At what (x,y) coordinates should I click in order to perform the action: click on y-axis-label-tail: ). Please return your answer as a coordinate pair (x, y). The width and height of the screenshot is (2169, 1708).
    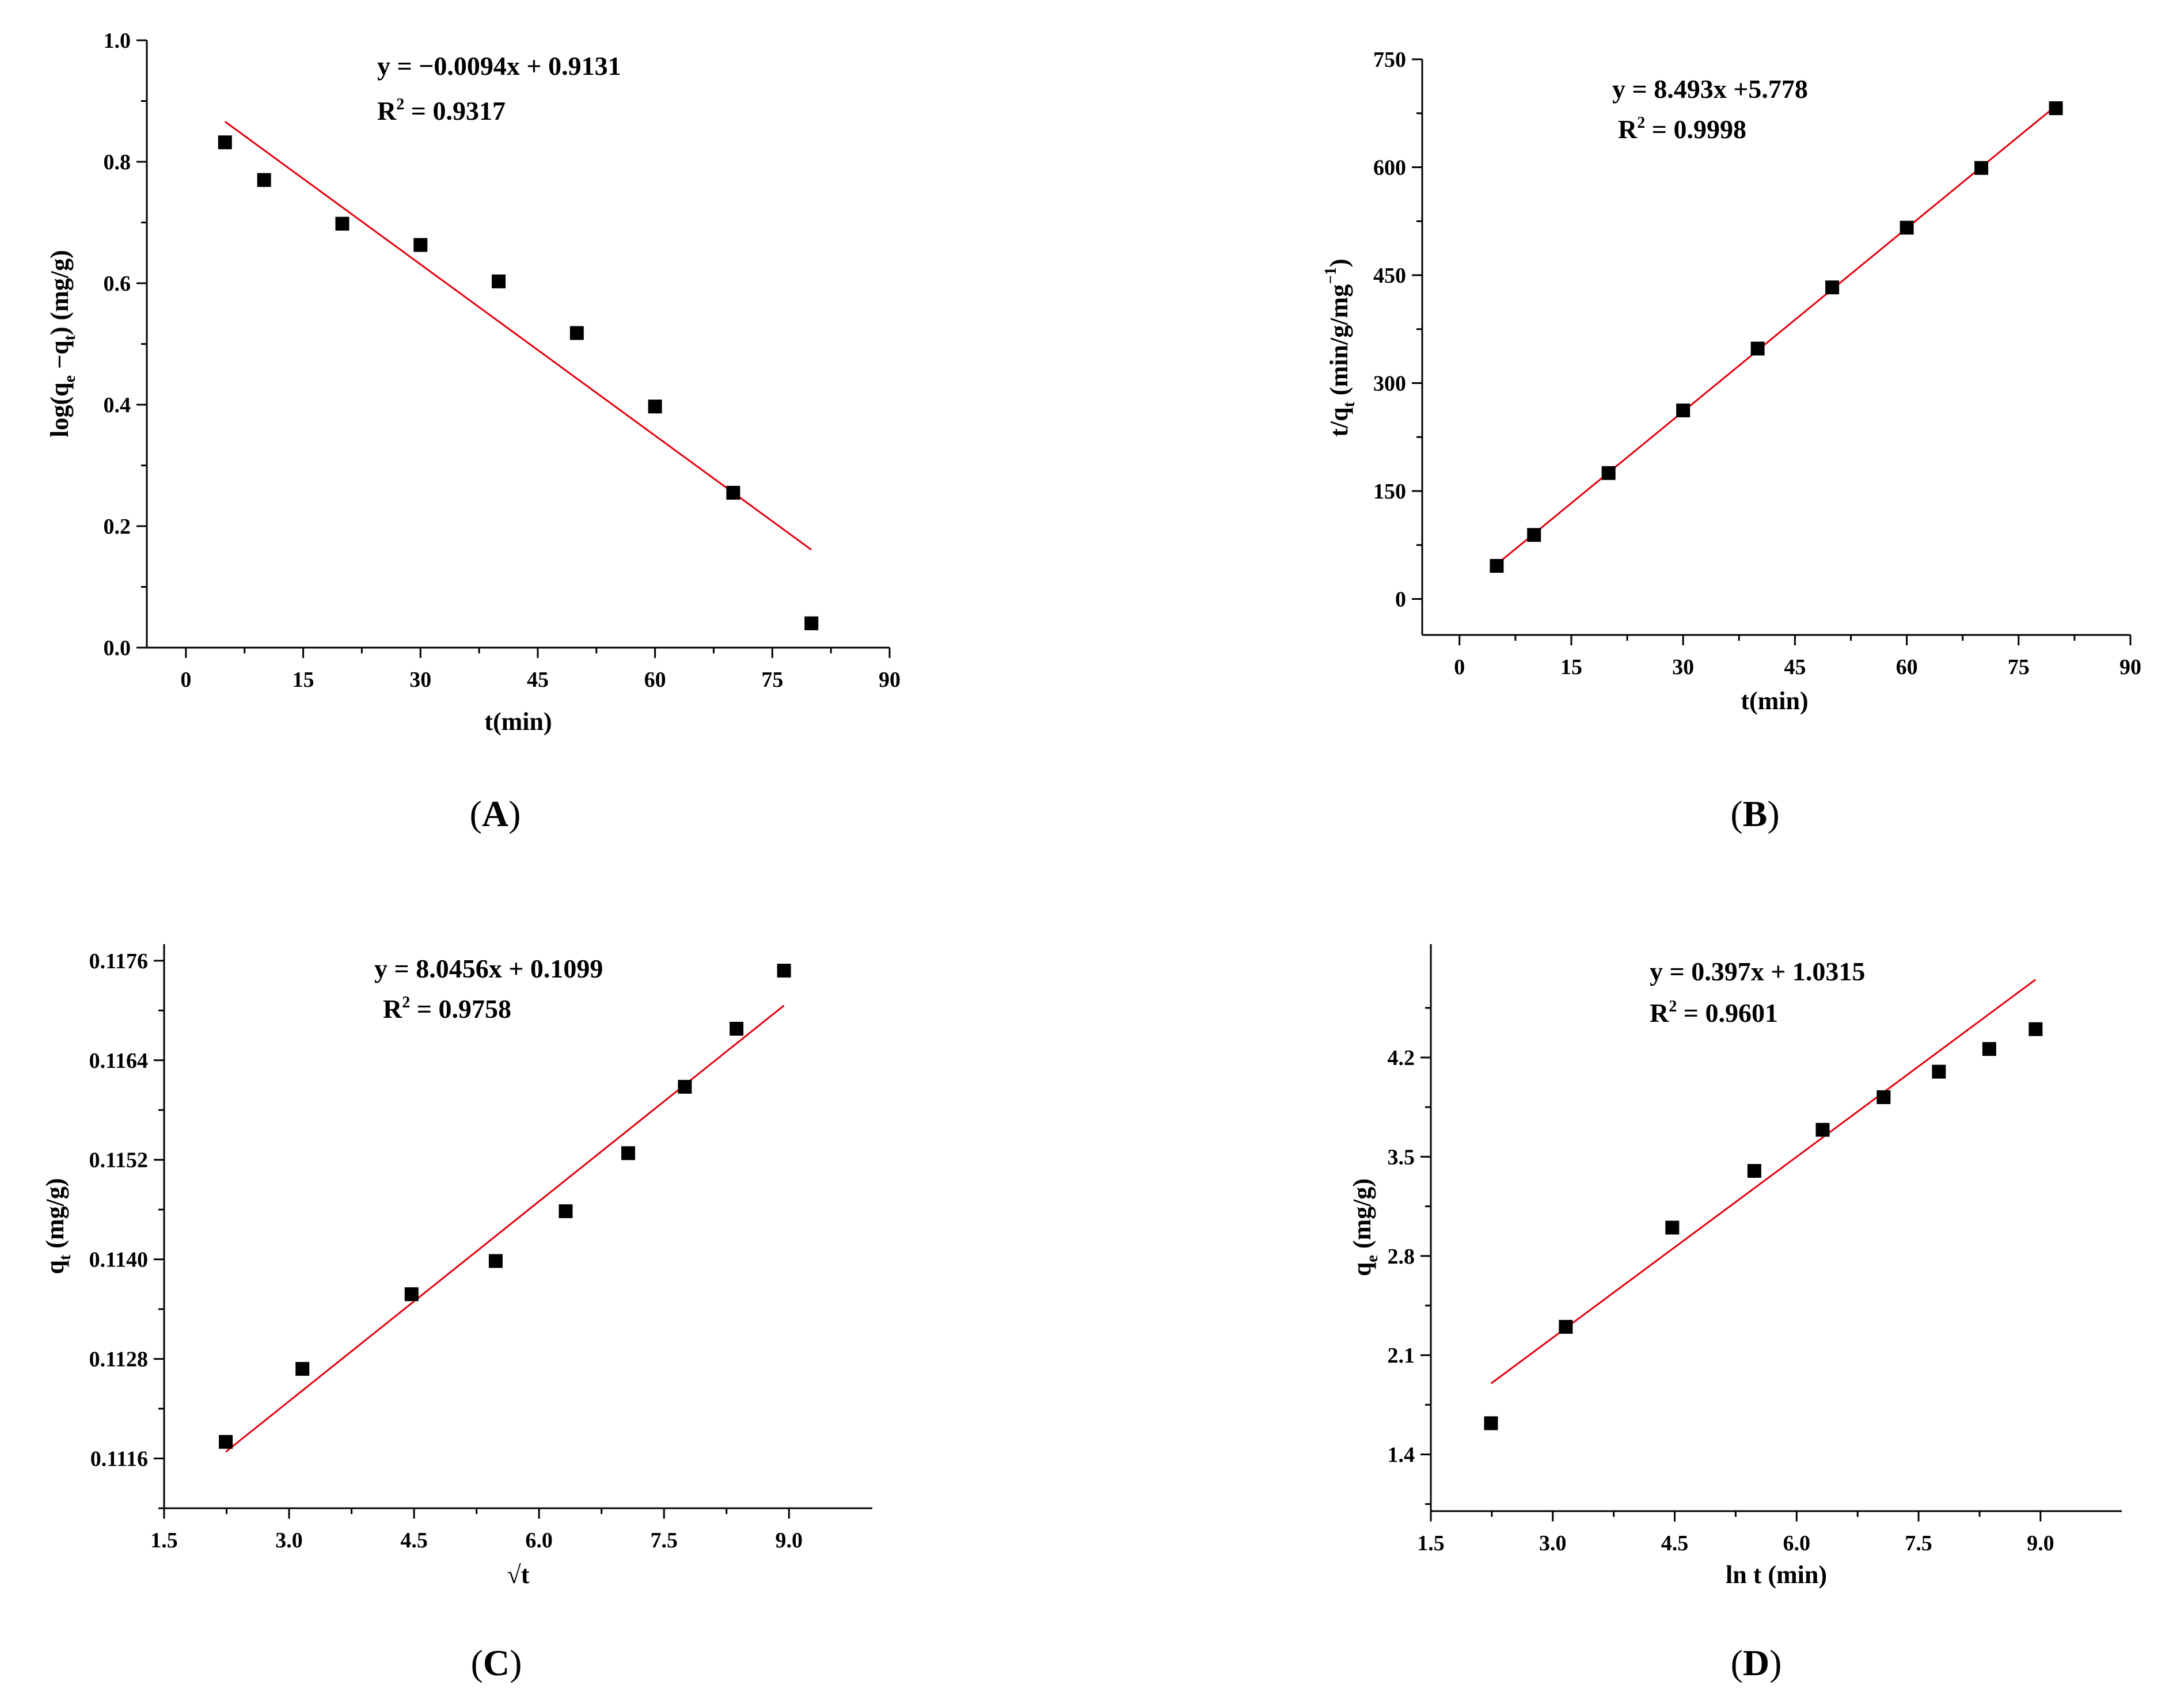
    Looking at the image, I should click on (1339, 262).